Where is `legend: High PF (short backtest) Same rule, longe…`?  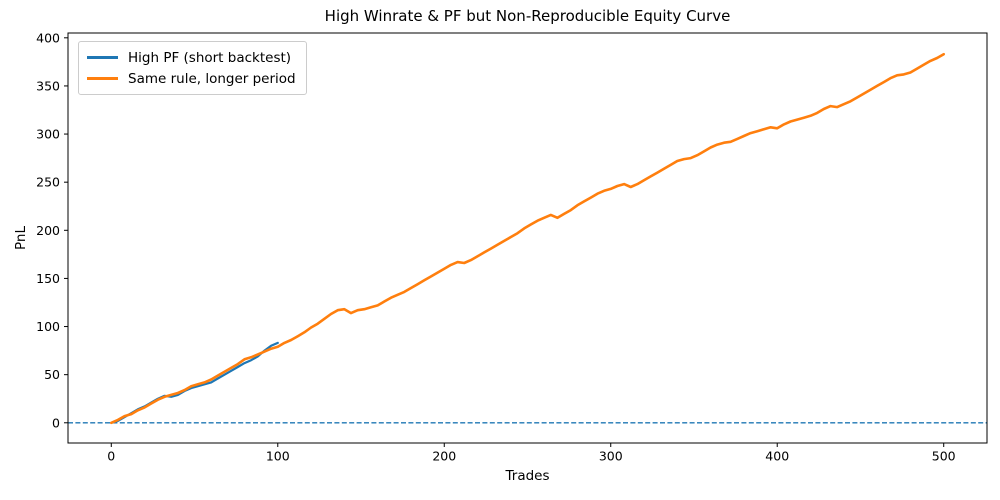
legend: High PF (short backtest) Same rule, longe… is located at coordinates (192, 68).